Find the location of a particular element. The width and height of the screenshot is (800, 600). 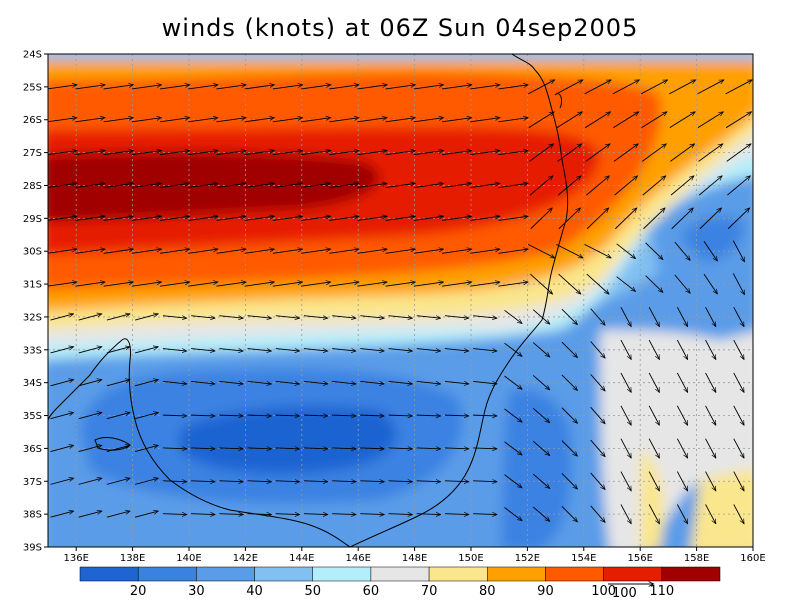

lon-label: 148E is located at coordinates (414, 558).